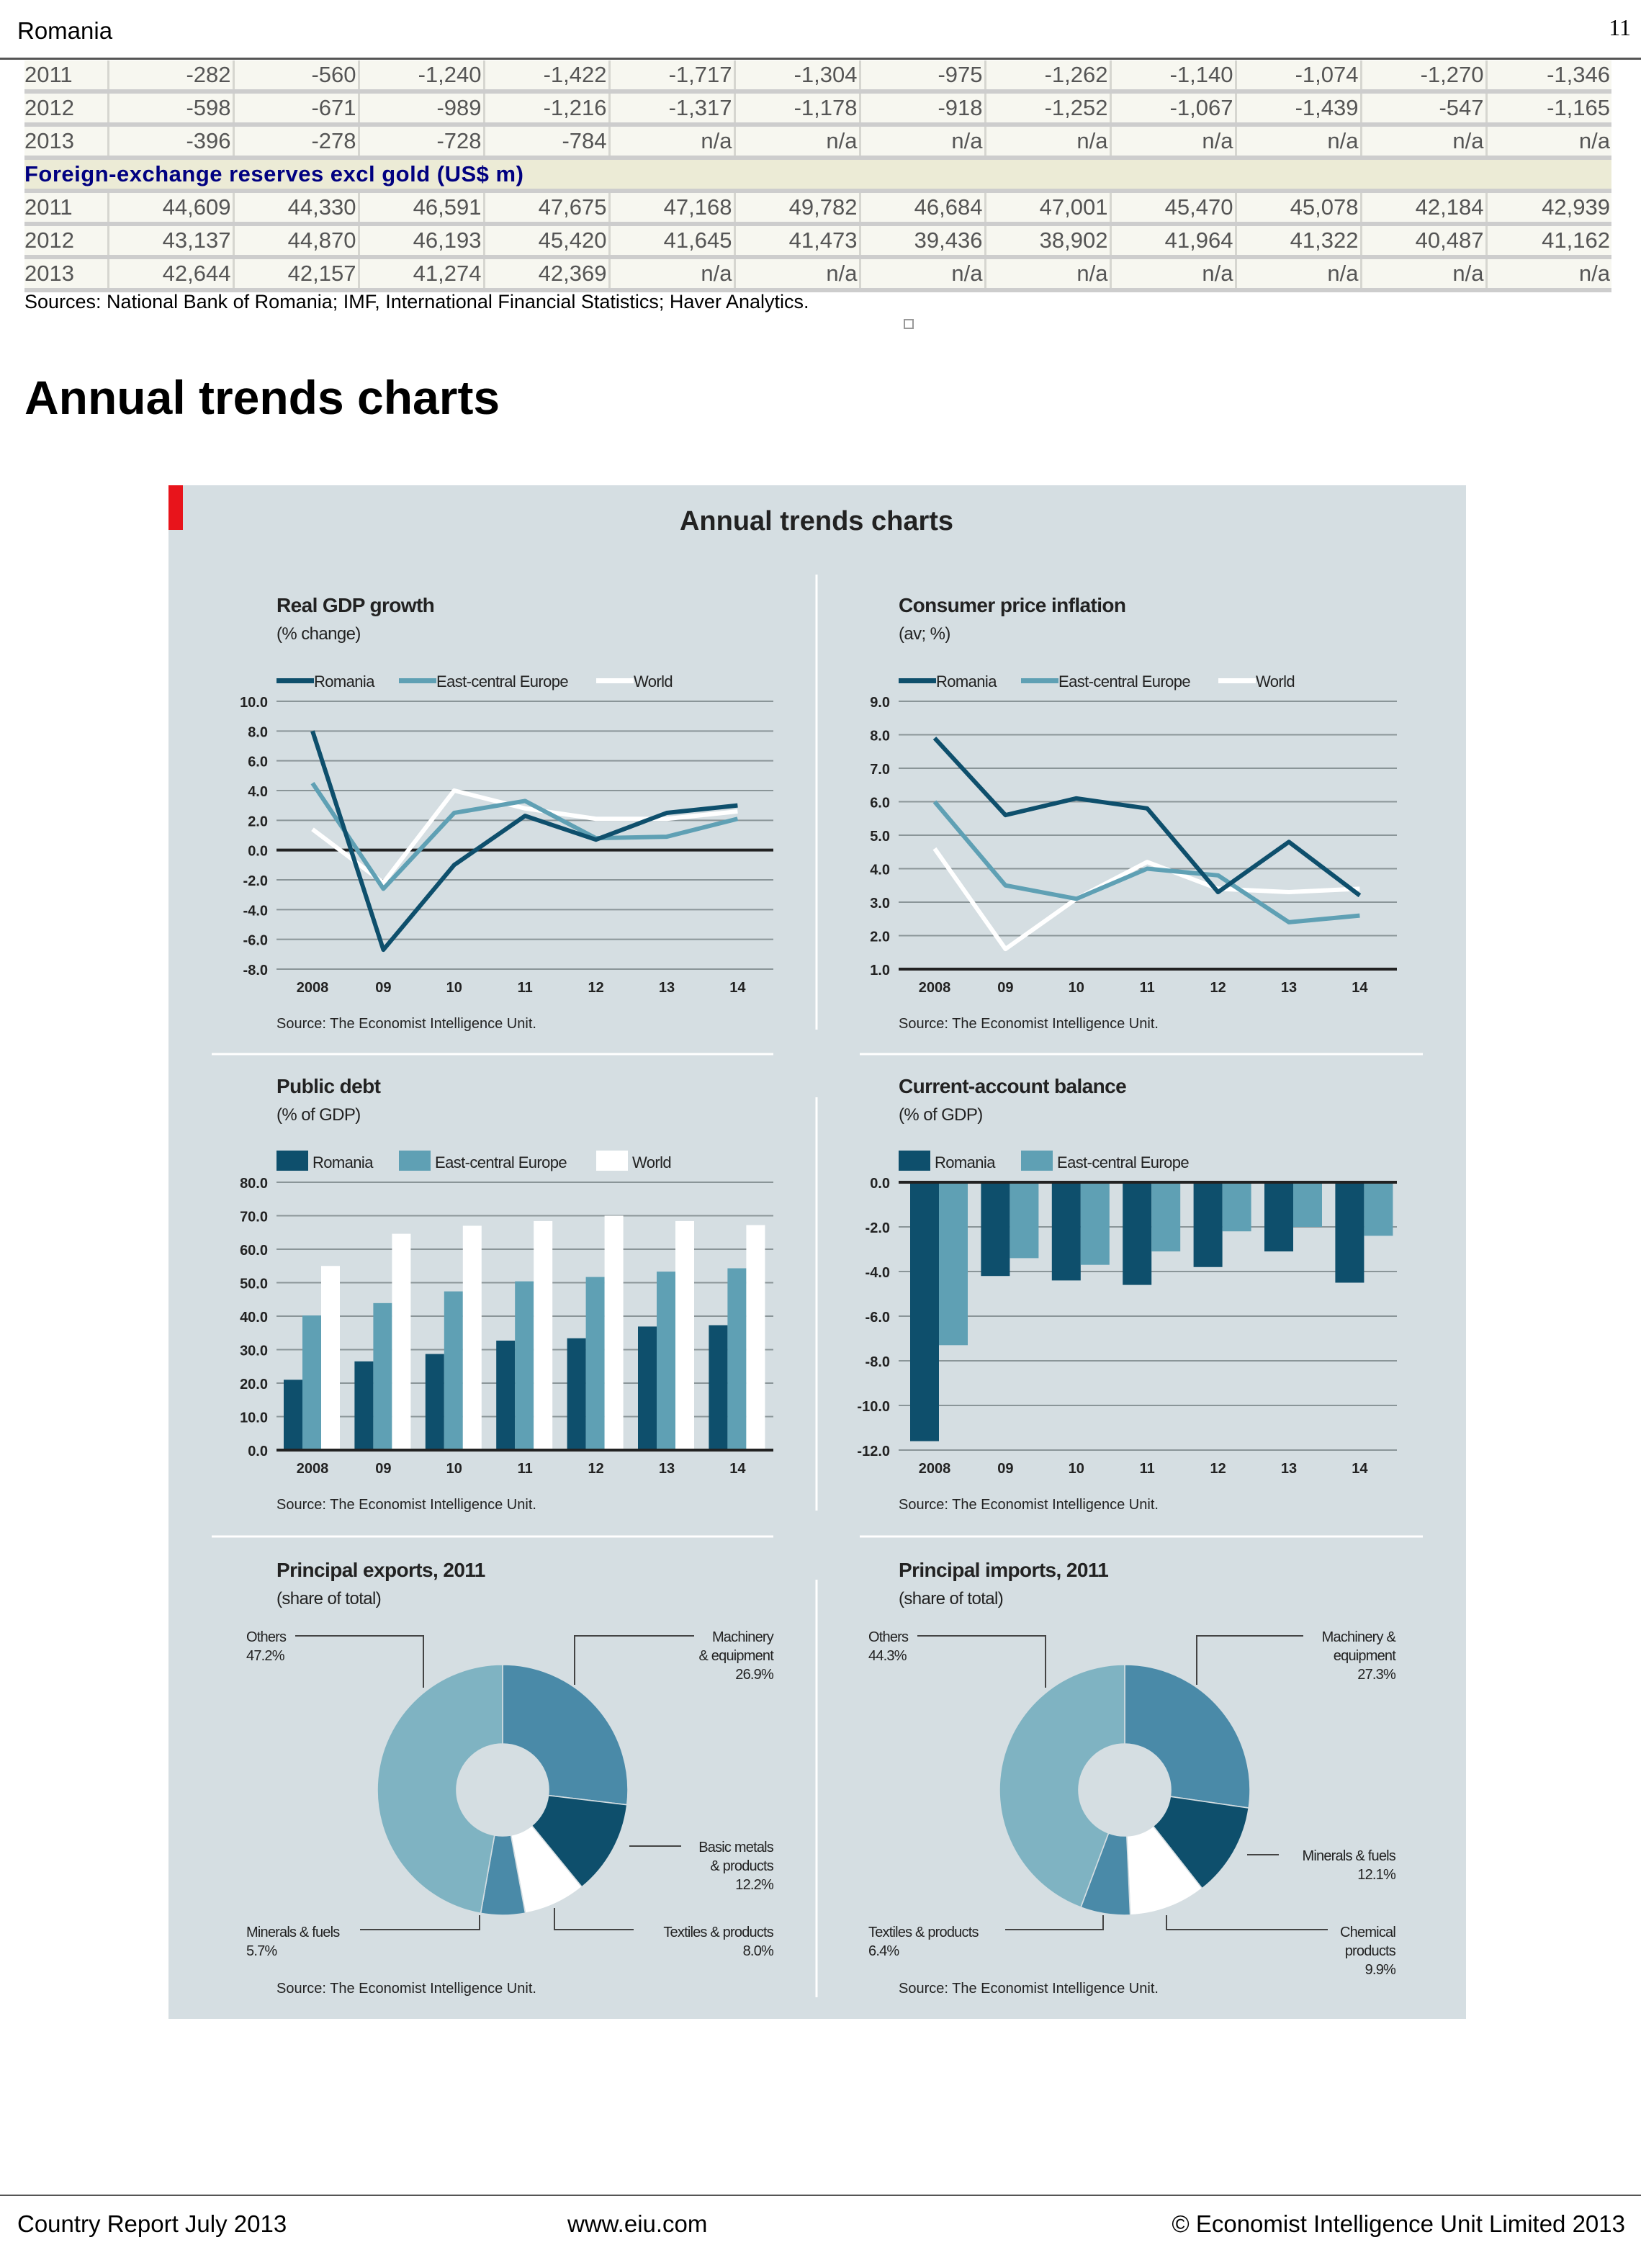 The image size is (1641, 2268). I want to click on y-tick-label: 7.0, so click(880, 770).